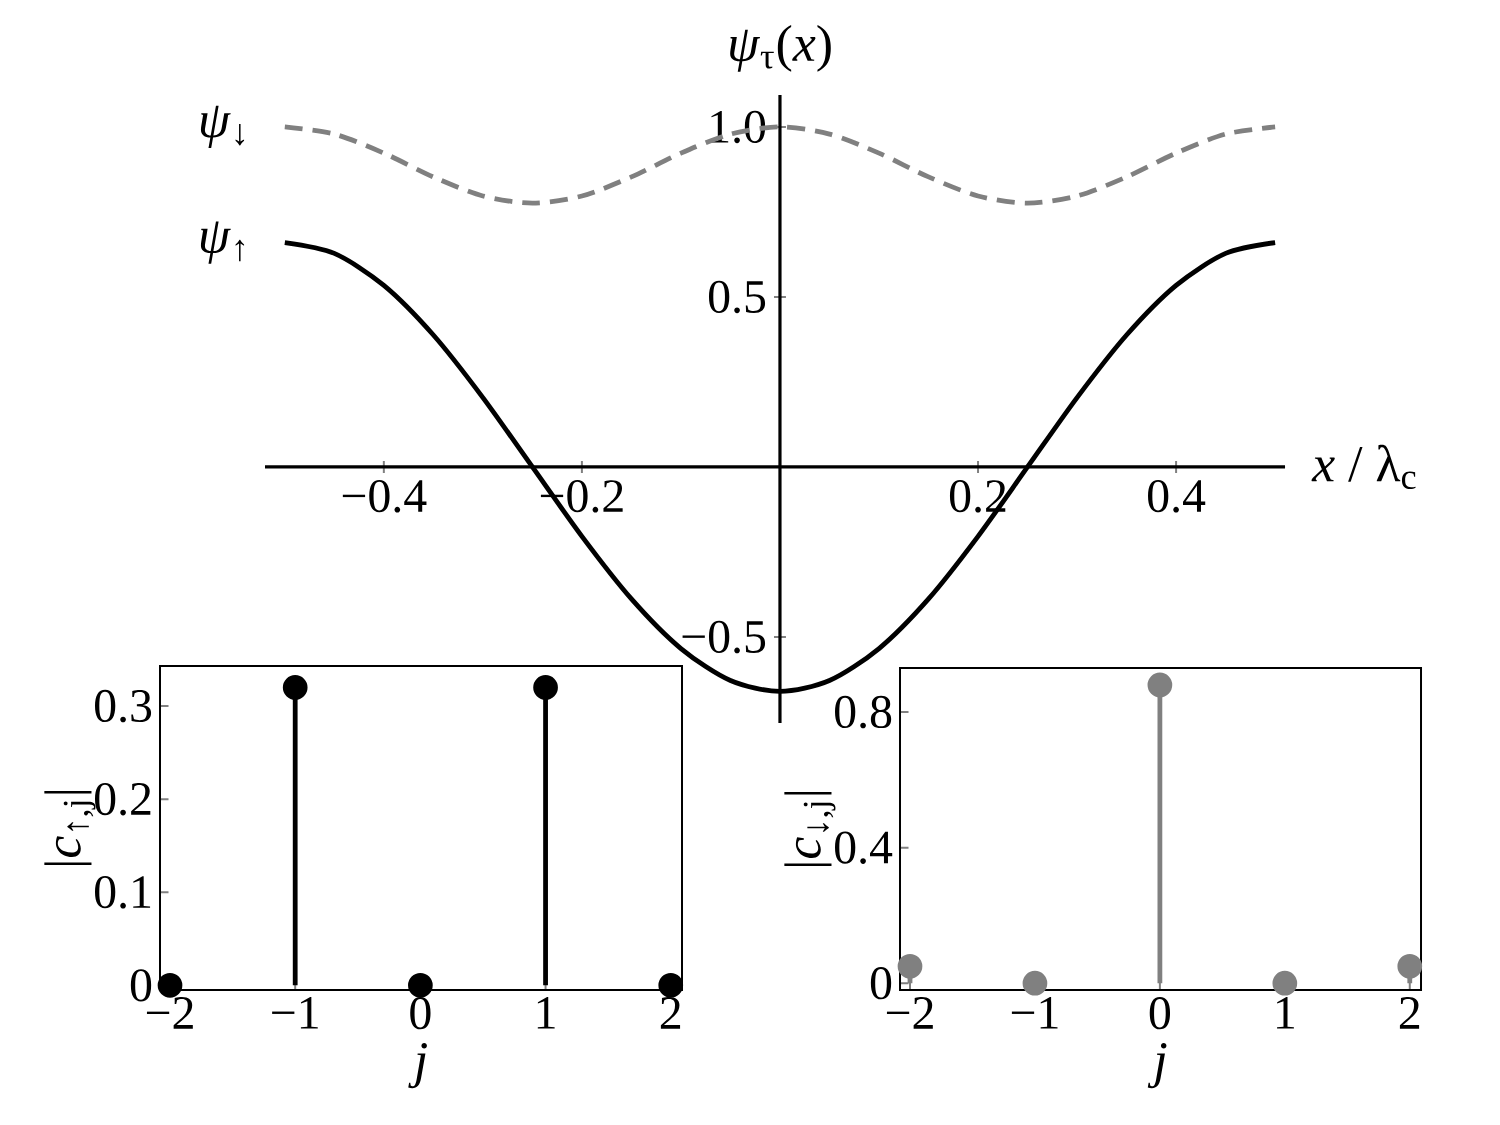 Image resolution: width=1500 pixels, height=1125 pixels. What do you see at coordinates (863, 712) in the screenshot?
I see `y-tick-label: 0.8` at bounding box center [863, 712].